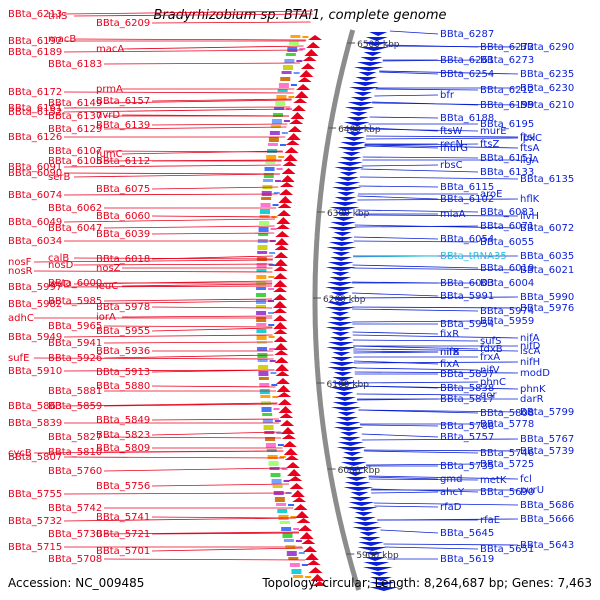  Describe the element at coordinates (35, 222) in the screenshot. I see `gene-label-left: BBta_6049` at that location.